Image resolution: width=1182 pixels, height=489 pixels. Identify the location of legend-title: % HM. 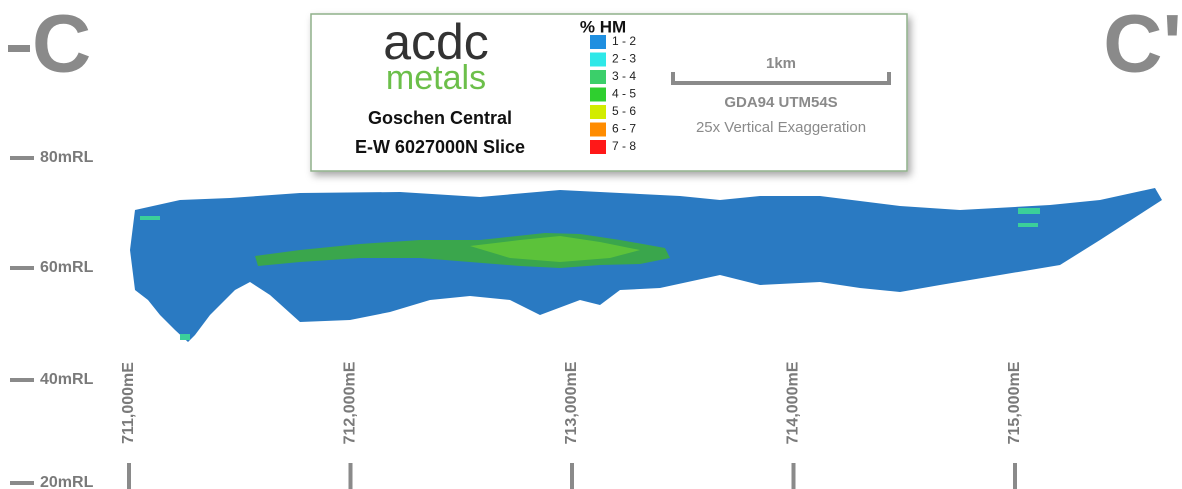
(603, 26).